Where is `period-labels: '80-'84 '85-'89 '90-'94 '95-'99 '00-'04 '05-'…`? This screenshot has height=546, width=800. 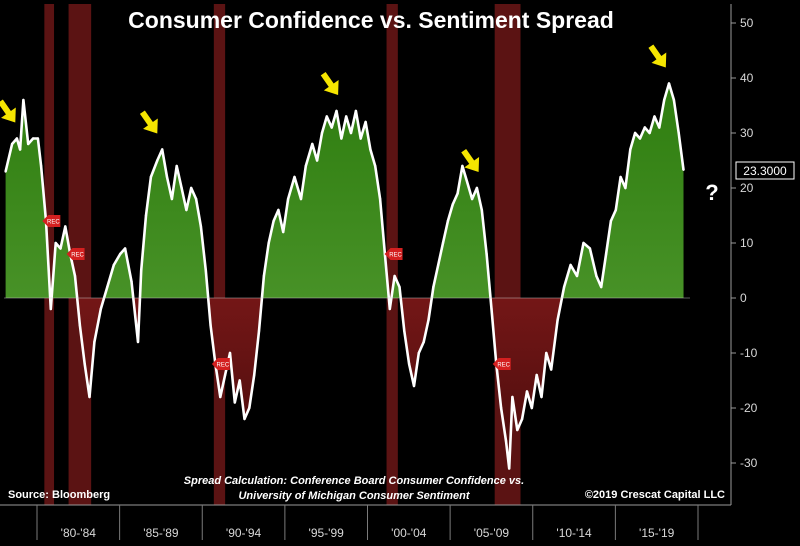
period-labels: '80-'84 '85-'89 '90-'94 '95-'99 '00-'04 '05-'… is located at coordinates (367, 522).